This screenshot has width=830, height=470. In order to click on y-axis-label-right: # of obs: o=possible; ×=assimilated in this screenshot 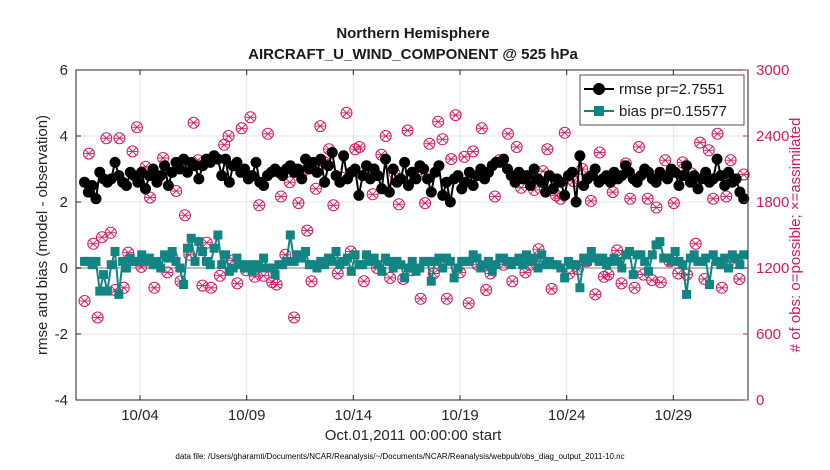, I will do `click(795, 235)`.